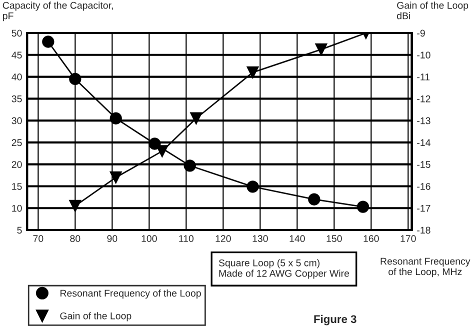 The height and width of the screenshot is (330, 475). What do you see at coordinates (408, 238) in the screenshot?
I see `x-tick-label: 170` at bounding box center [408, 238].